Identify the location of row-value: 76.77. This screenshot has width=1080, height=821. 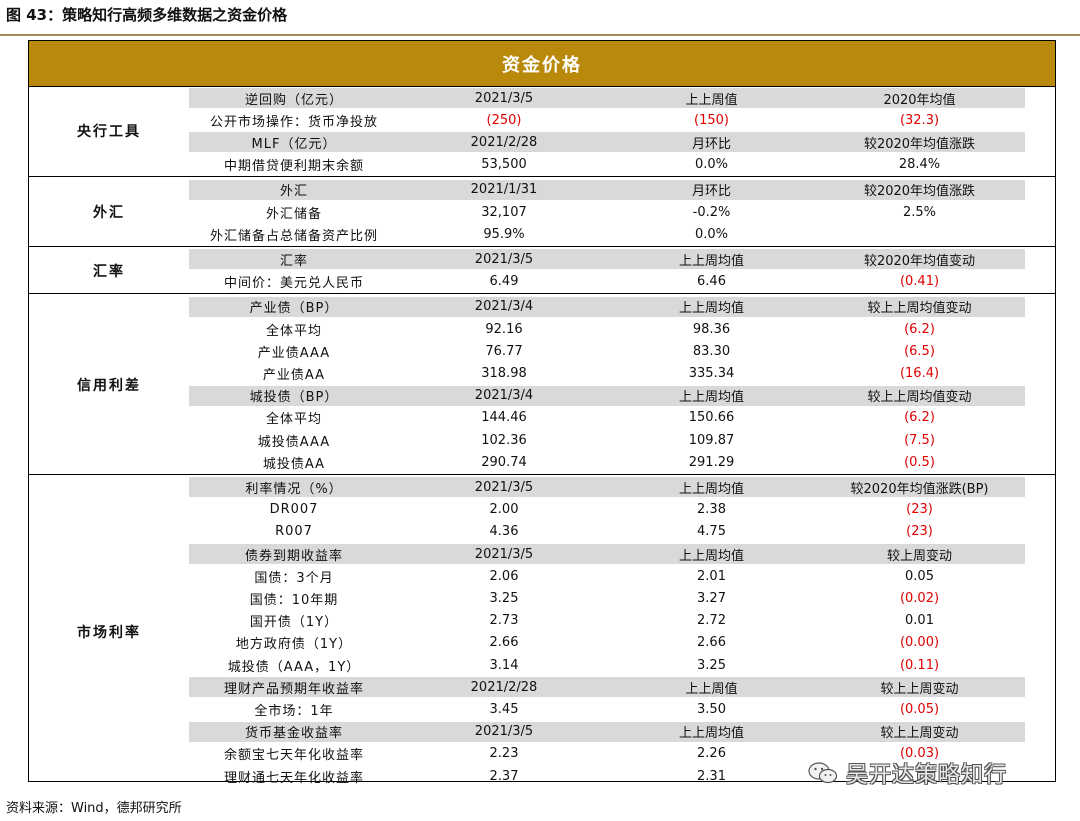
(504, 351).